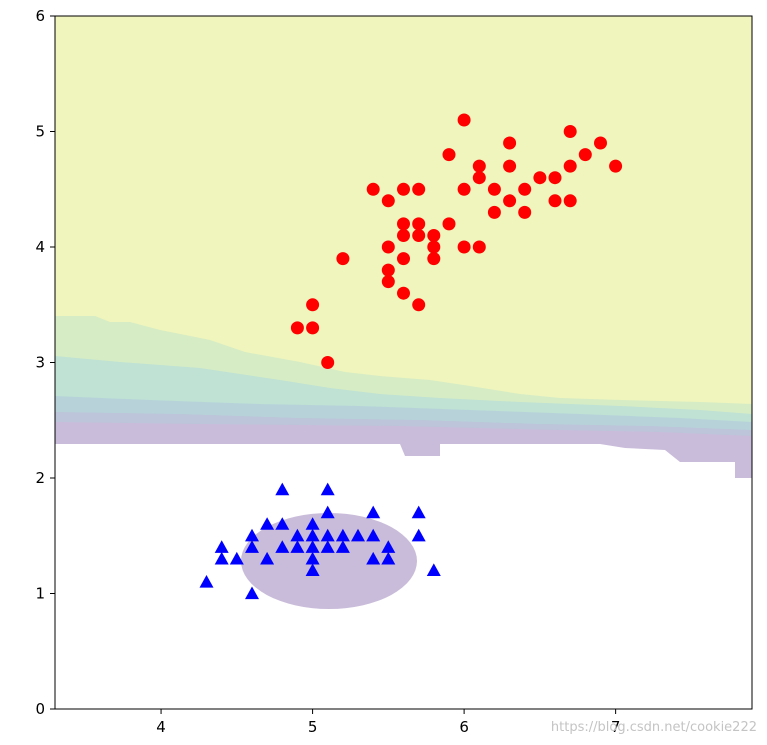 The image size is (767, 745). What do you see at coordinates (40, 16) in the screenshot?
I see `y-tick-label: 6` at bounding box center [40, 16].